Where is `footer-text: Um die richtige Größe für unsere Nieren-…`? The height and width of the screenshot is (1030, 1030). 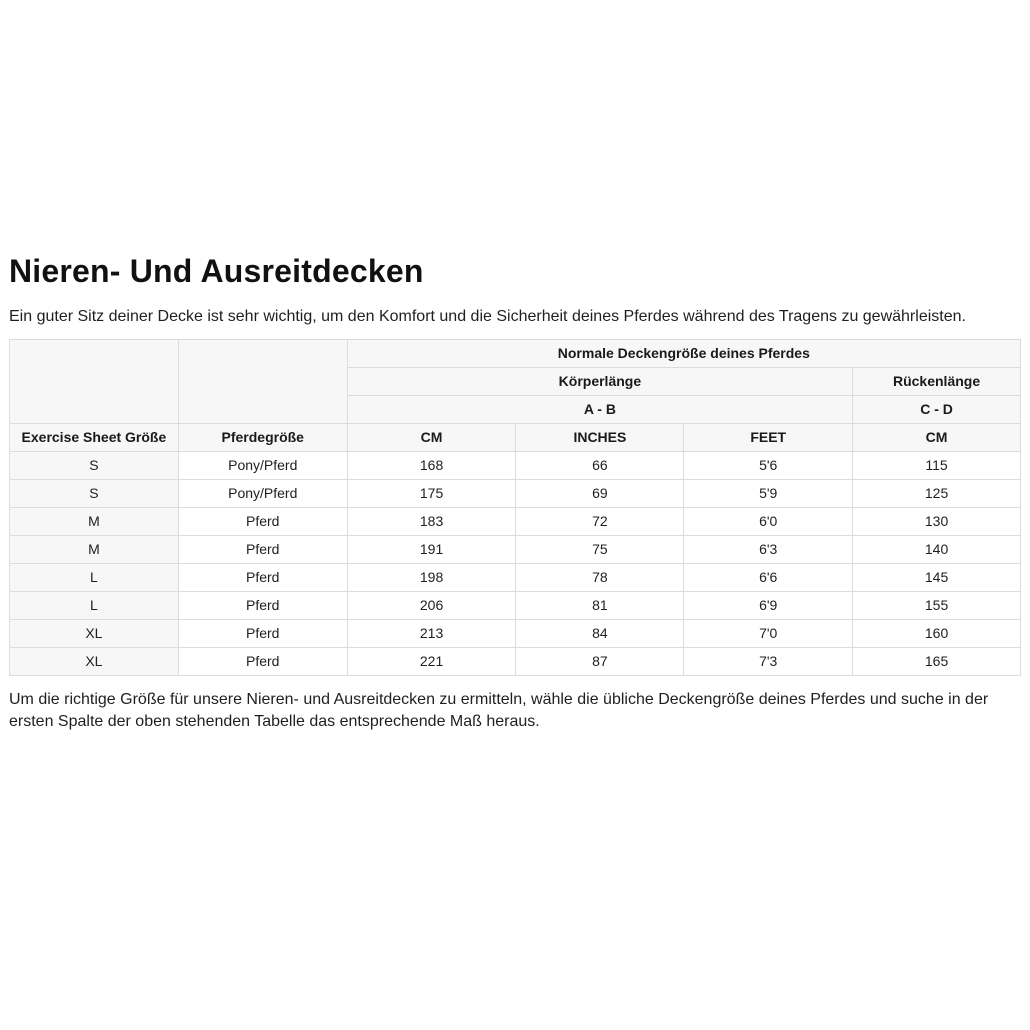
footer-text: Um die richtige Größe für unsere Nieren-… is located at coordinates (499, 711).